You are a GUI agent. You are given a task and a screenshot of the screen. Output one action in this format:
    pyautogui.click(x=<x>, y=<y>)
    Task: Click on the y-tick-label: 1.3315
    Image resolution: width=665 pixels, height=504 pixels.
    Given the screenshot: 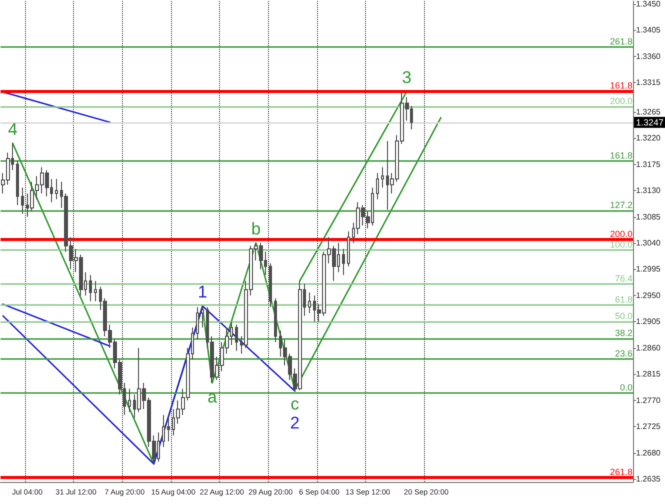 What is the action you would take?
    pyautogui.click(x=649, y=83)
    